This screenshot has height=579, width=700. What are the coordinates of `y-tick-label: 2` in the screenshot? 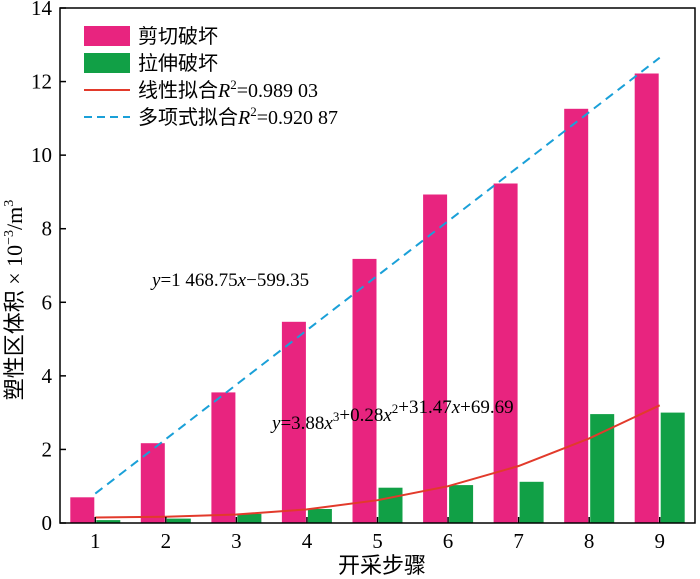 It's located at (47, 449).